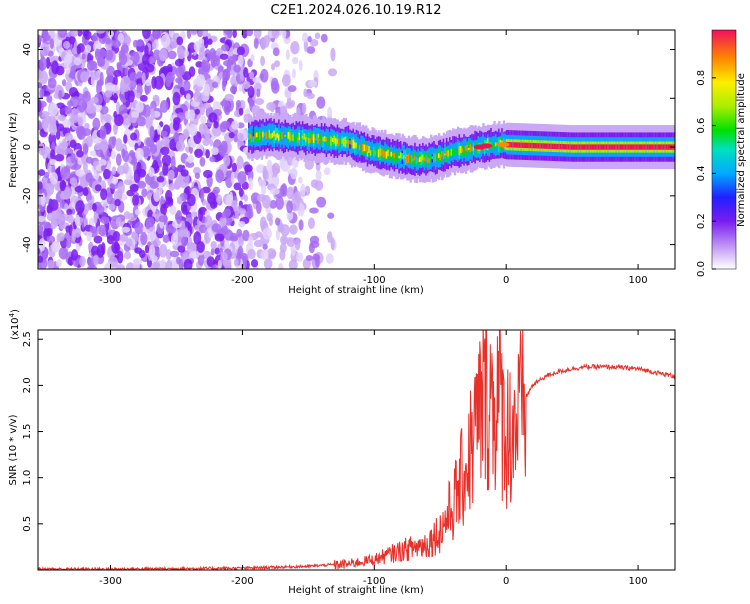 Image resolution: width=750 pixels, height=604 pixels. What do you see at coordinates (701, 221) in the screenshot?
I see `colorbar-tick-label: 0.2` at bounding box center [701, 221].